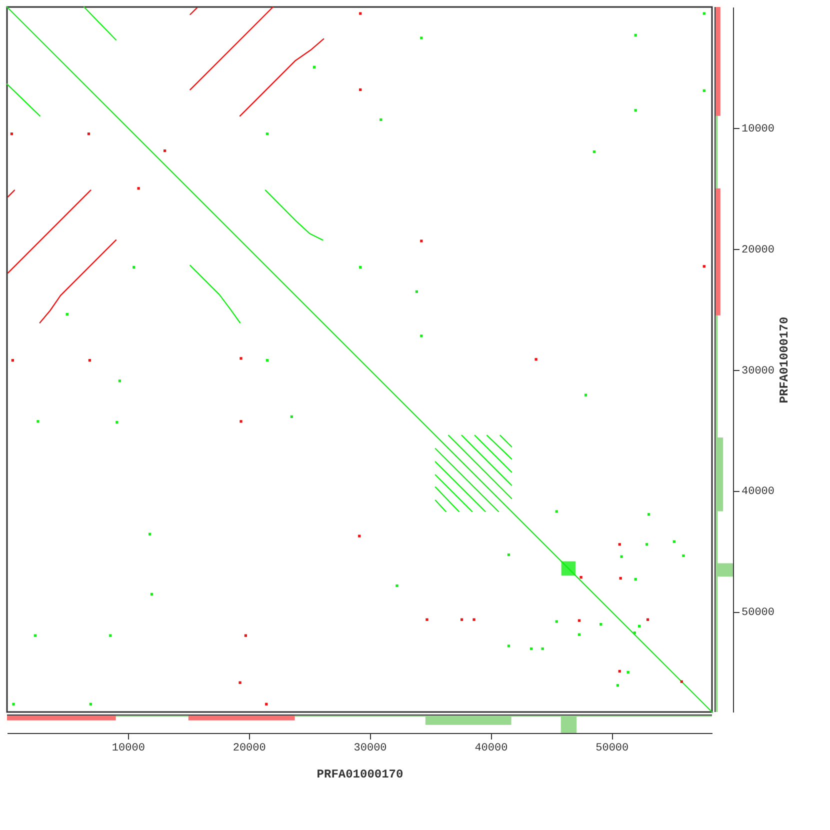 The image size is (830, 830). What do you see at coordinates (758, 129) in the screenshot?
I see `y-tick-label: 10000` at bounding box center [758, 129].